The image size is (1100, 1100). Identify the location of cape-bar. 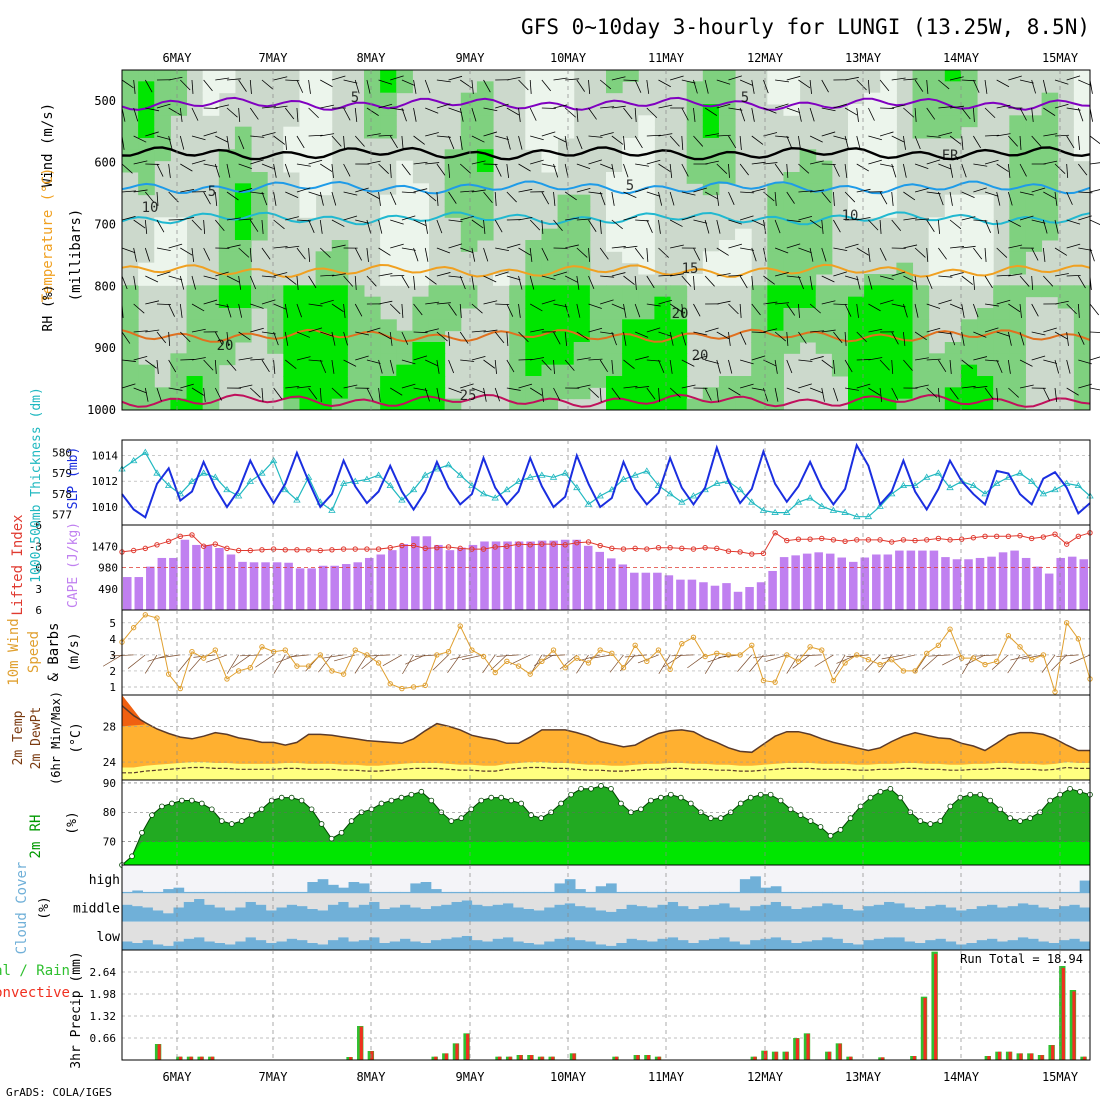
(795, 582).